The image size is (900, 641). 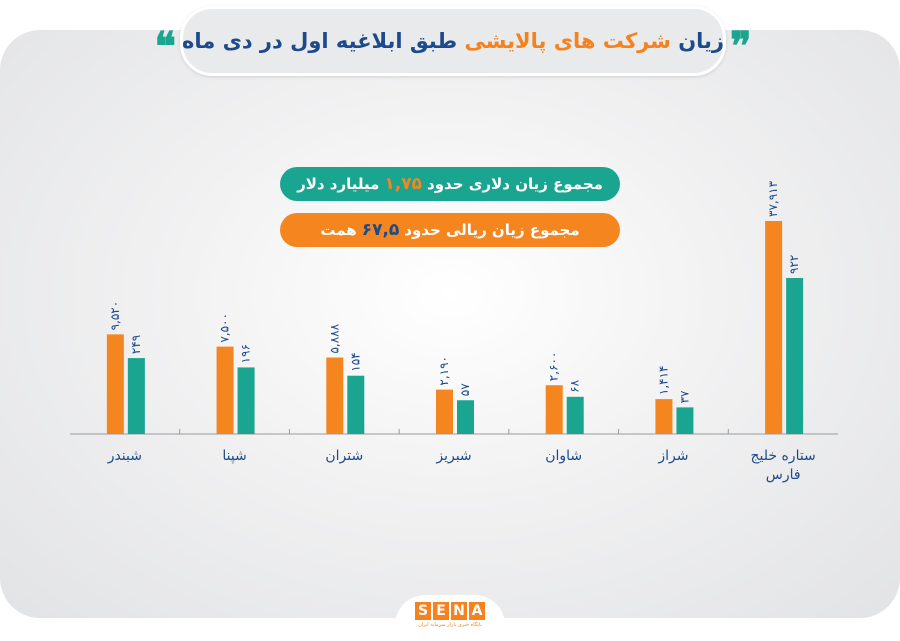 I want to click on quote-open-icon: ❞, so click(x=740, y=46).